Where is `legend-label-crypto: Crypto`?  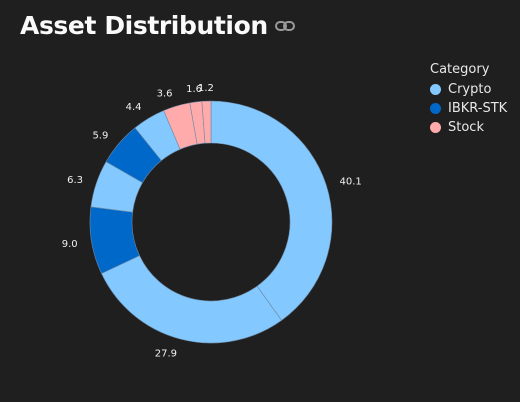
legend-label-crypto: Crypto is located at coordinates (470, 89).